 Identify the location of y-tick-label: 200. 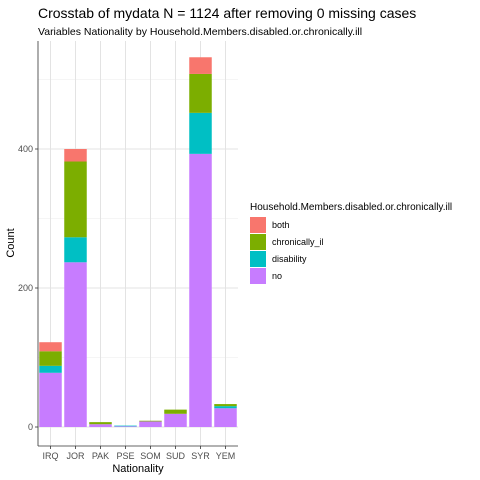
(25, 288).